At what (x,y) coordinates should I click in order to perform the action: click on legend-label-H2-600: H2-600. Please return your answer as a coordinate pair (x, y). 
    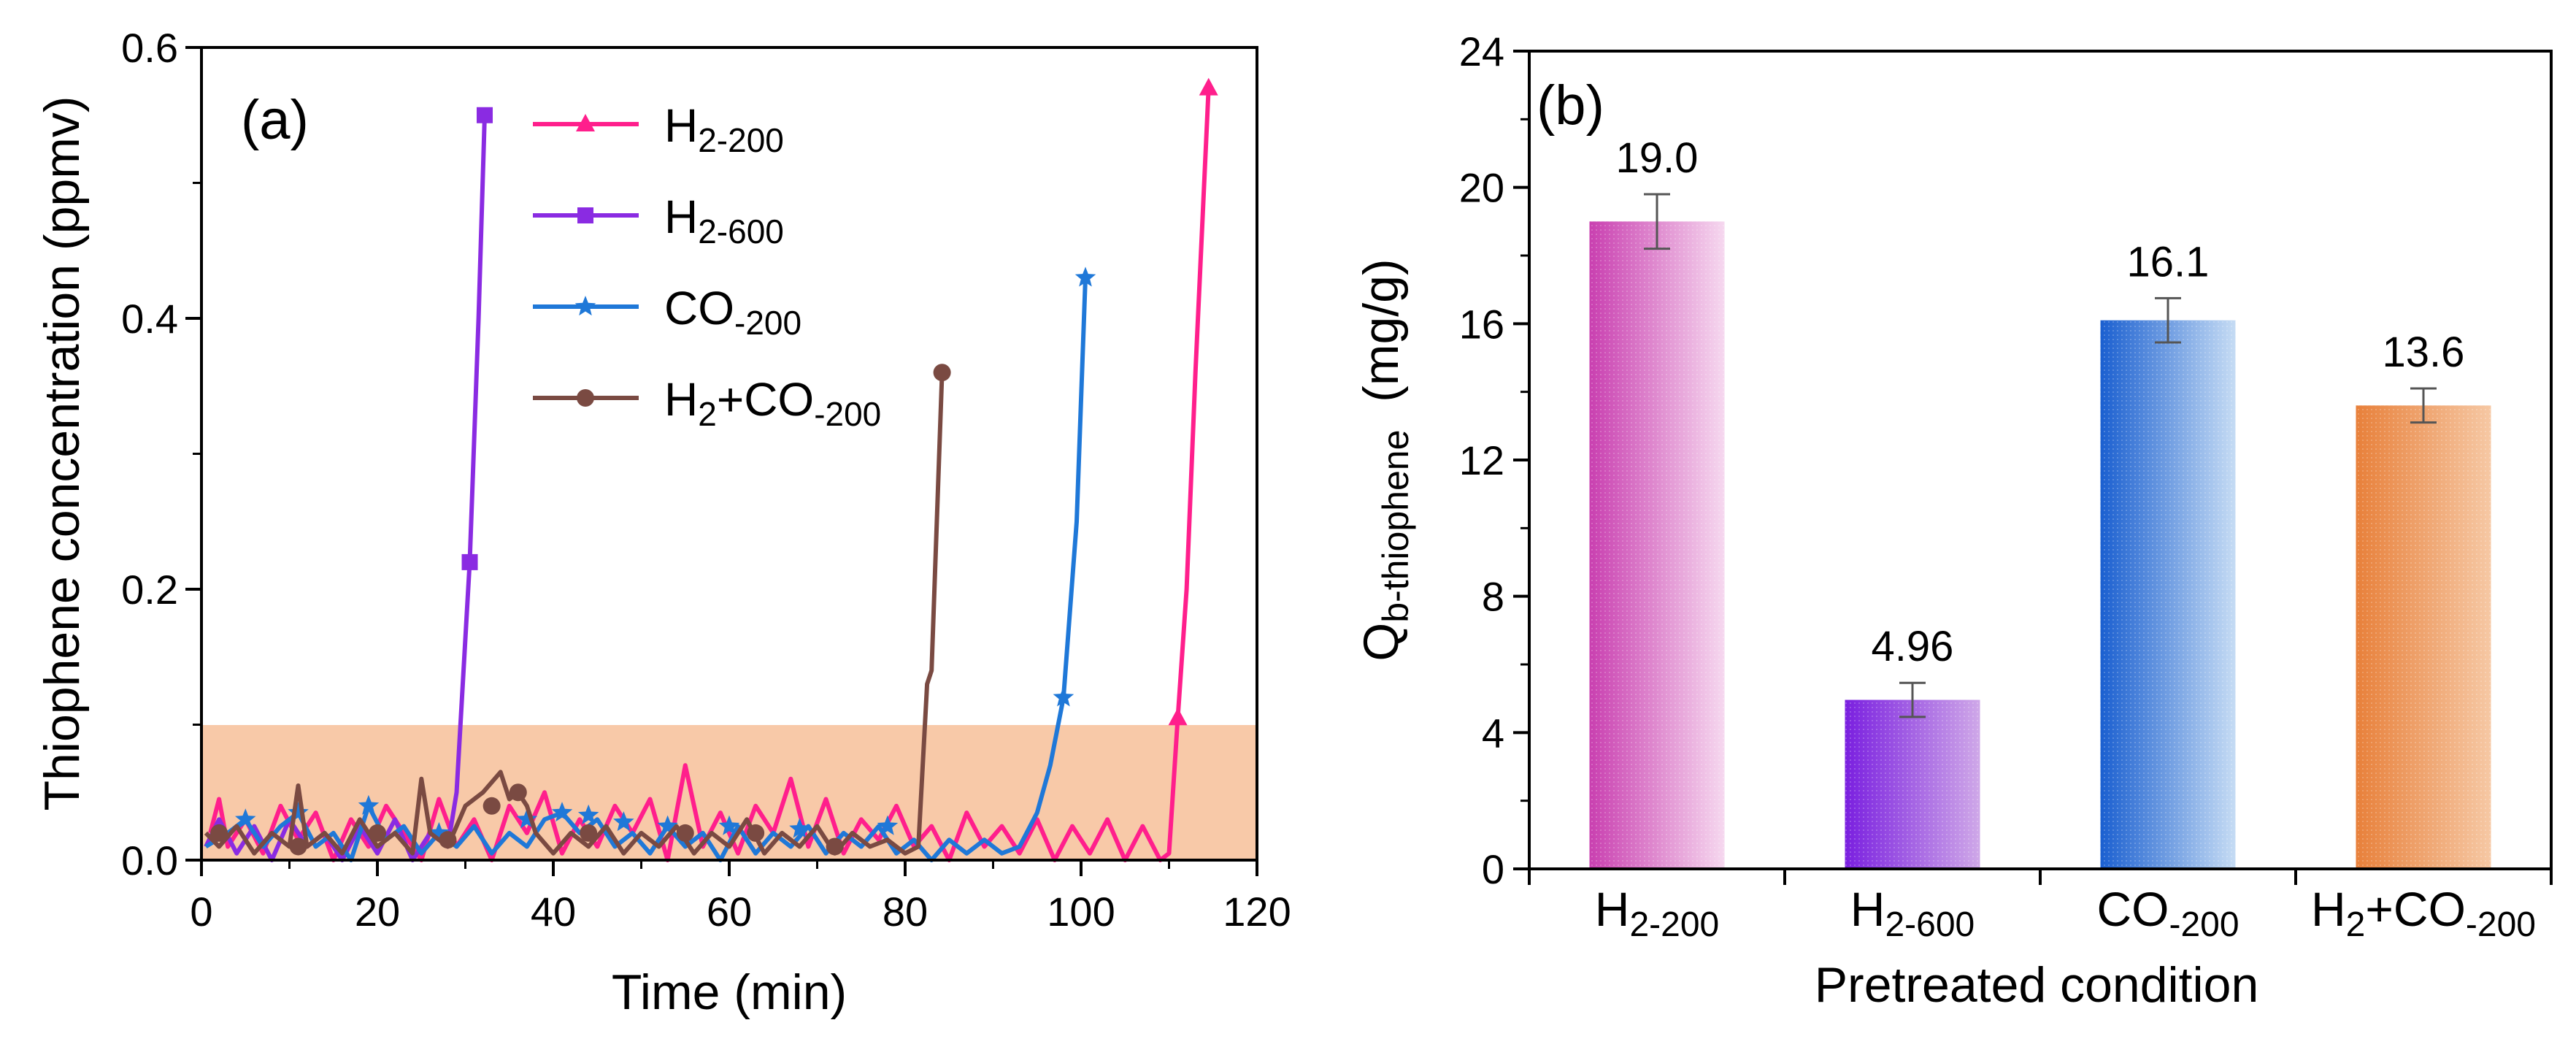
    Looking at the image, I should click on (724, 221).